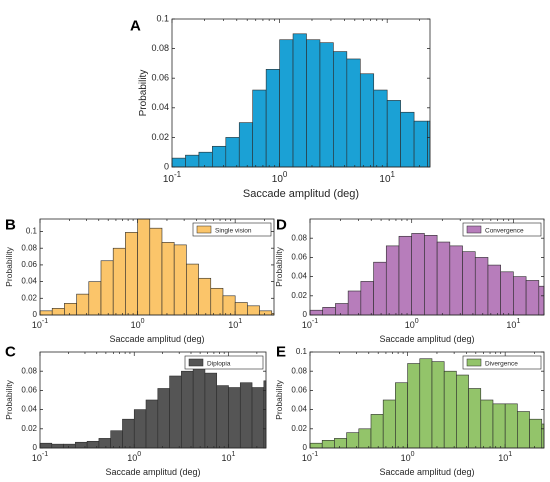 The width and height of the screenshot is (550, 482). I want to click on bars, so click(301, 100).